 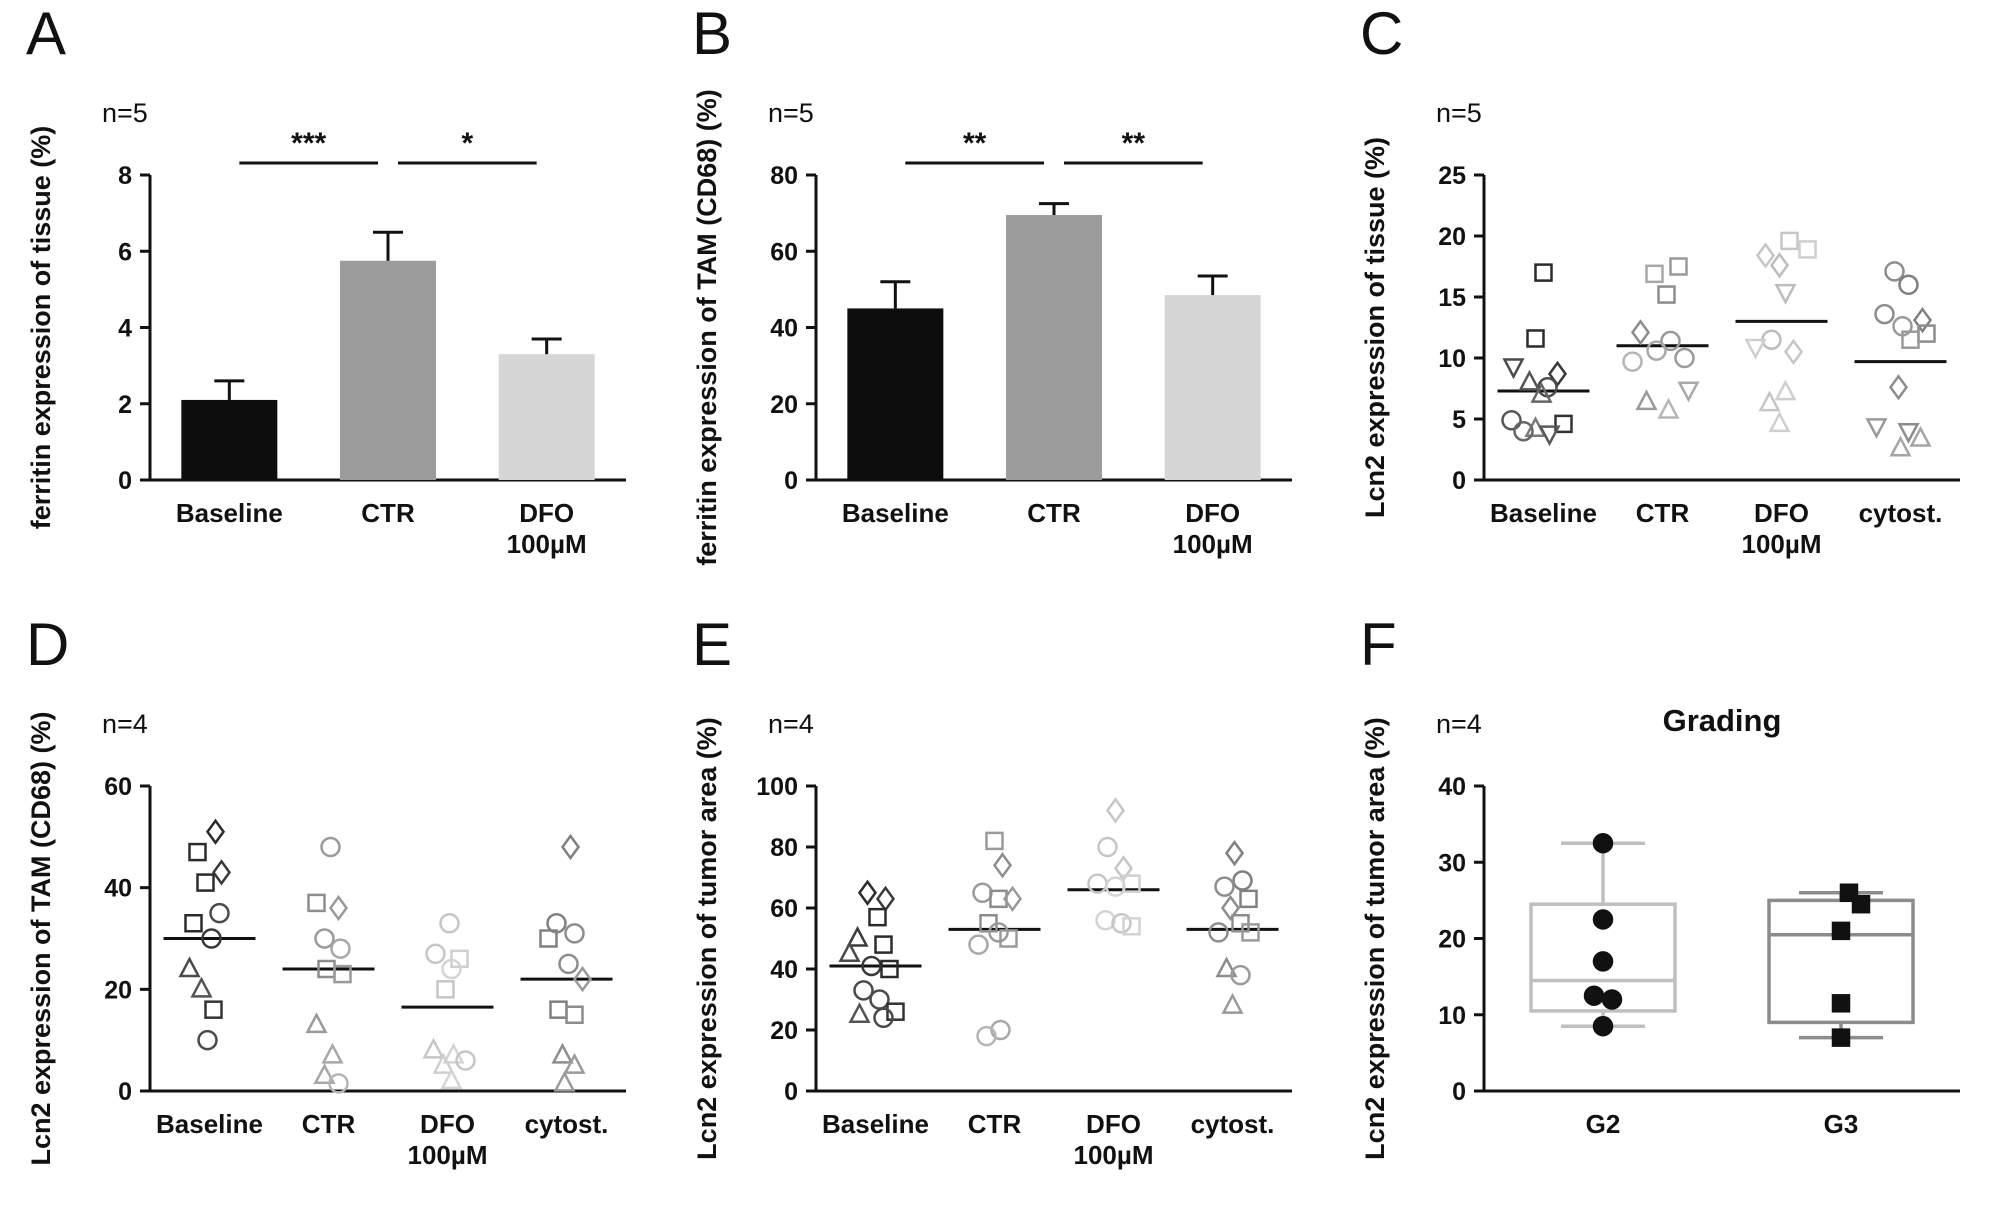 What do you see at coordinates (791, 724) in the screenshot?
I see `panel-e-sample-size: n=4` at bounding box center [791, 724].